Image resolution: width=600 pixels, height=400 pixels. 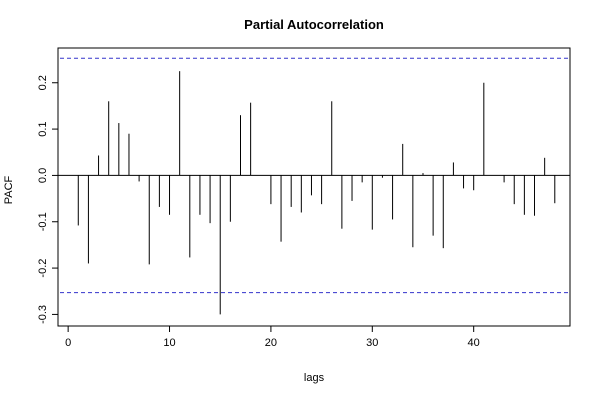 I want to click on x-axis-label: lags, so click(x=314, y=378).